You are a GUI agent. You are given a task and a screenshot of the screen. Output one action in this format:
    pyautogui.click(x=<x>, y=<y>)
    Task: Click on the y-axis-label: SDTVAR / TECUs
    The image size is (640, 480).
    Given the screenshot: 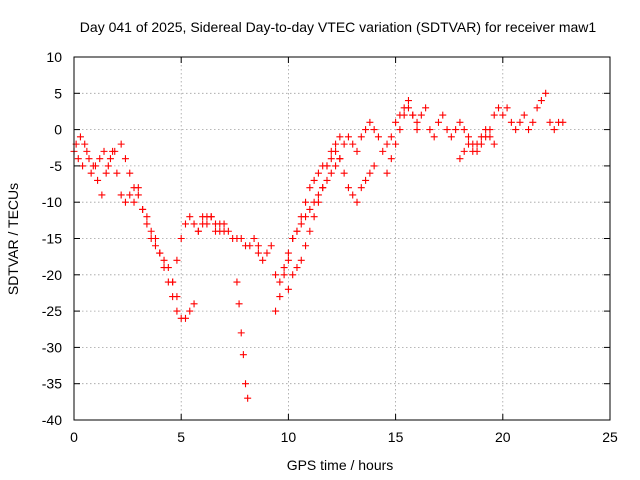 What is the action you would take?
    pyautogui.click(x=13, y=239)
    